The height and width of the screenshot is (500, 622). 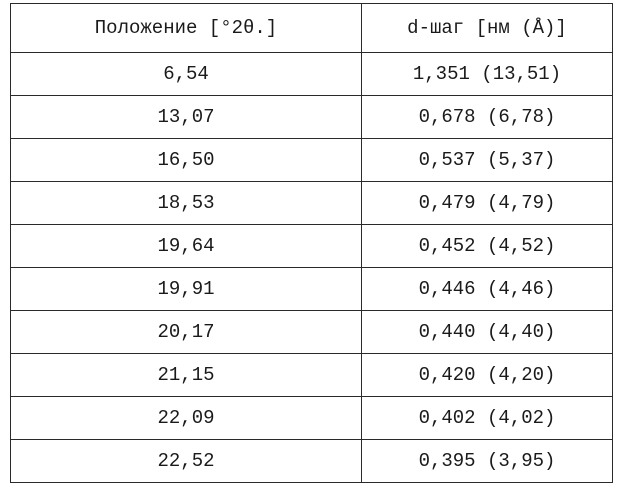 I want to click on cell-d-spacing: 0,440 (4,40), so click(x=487, y=332).